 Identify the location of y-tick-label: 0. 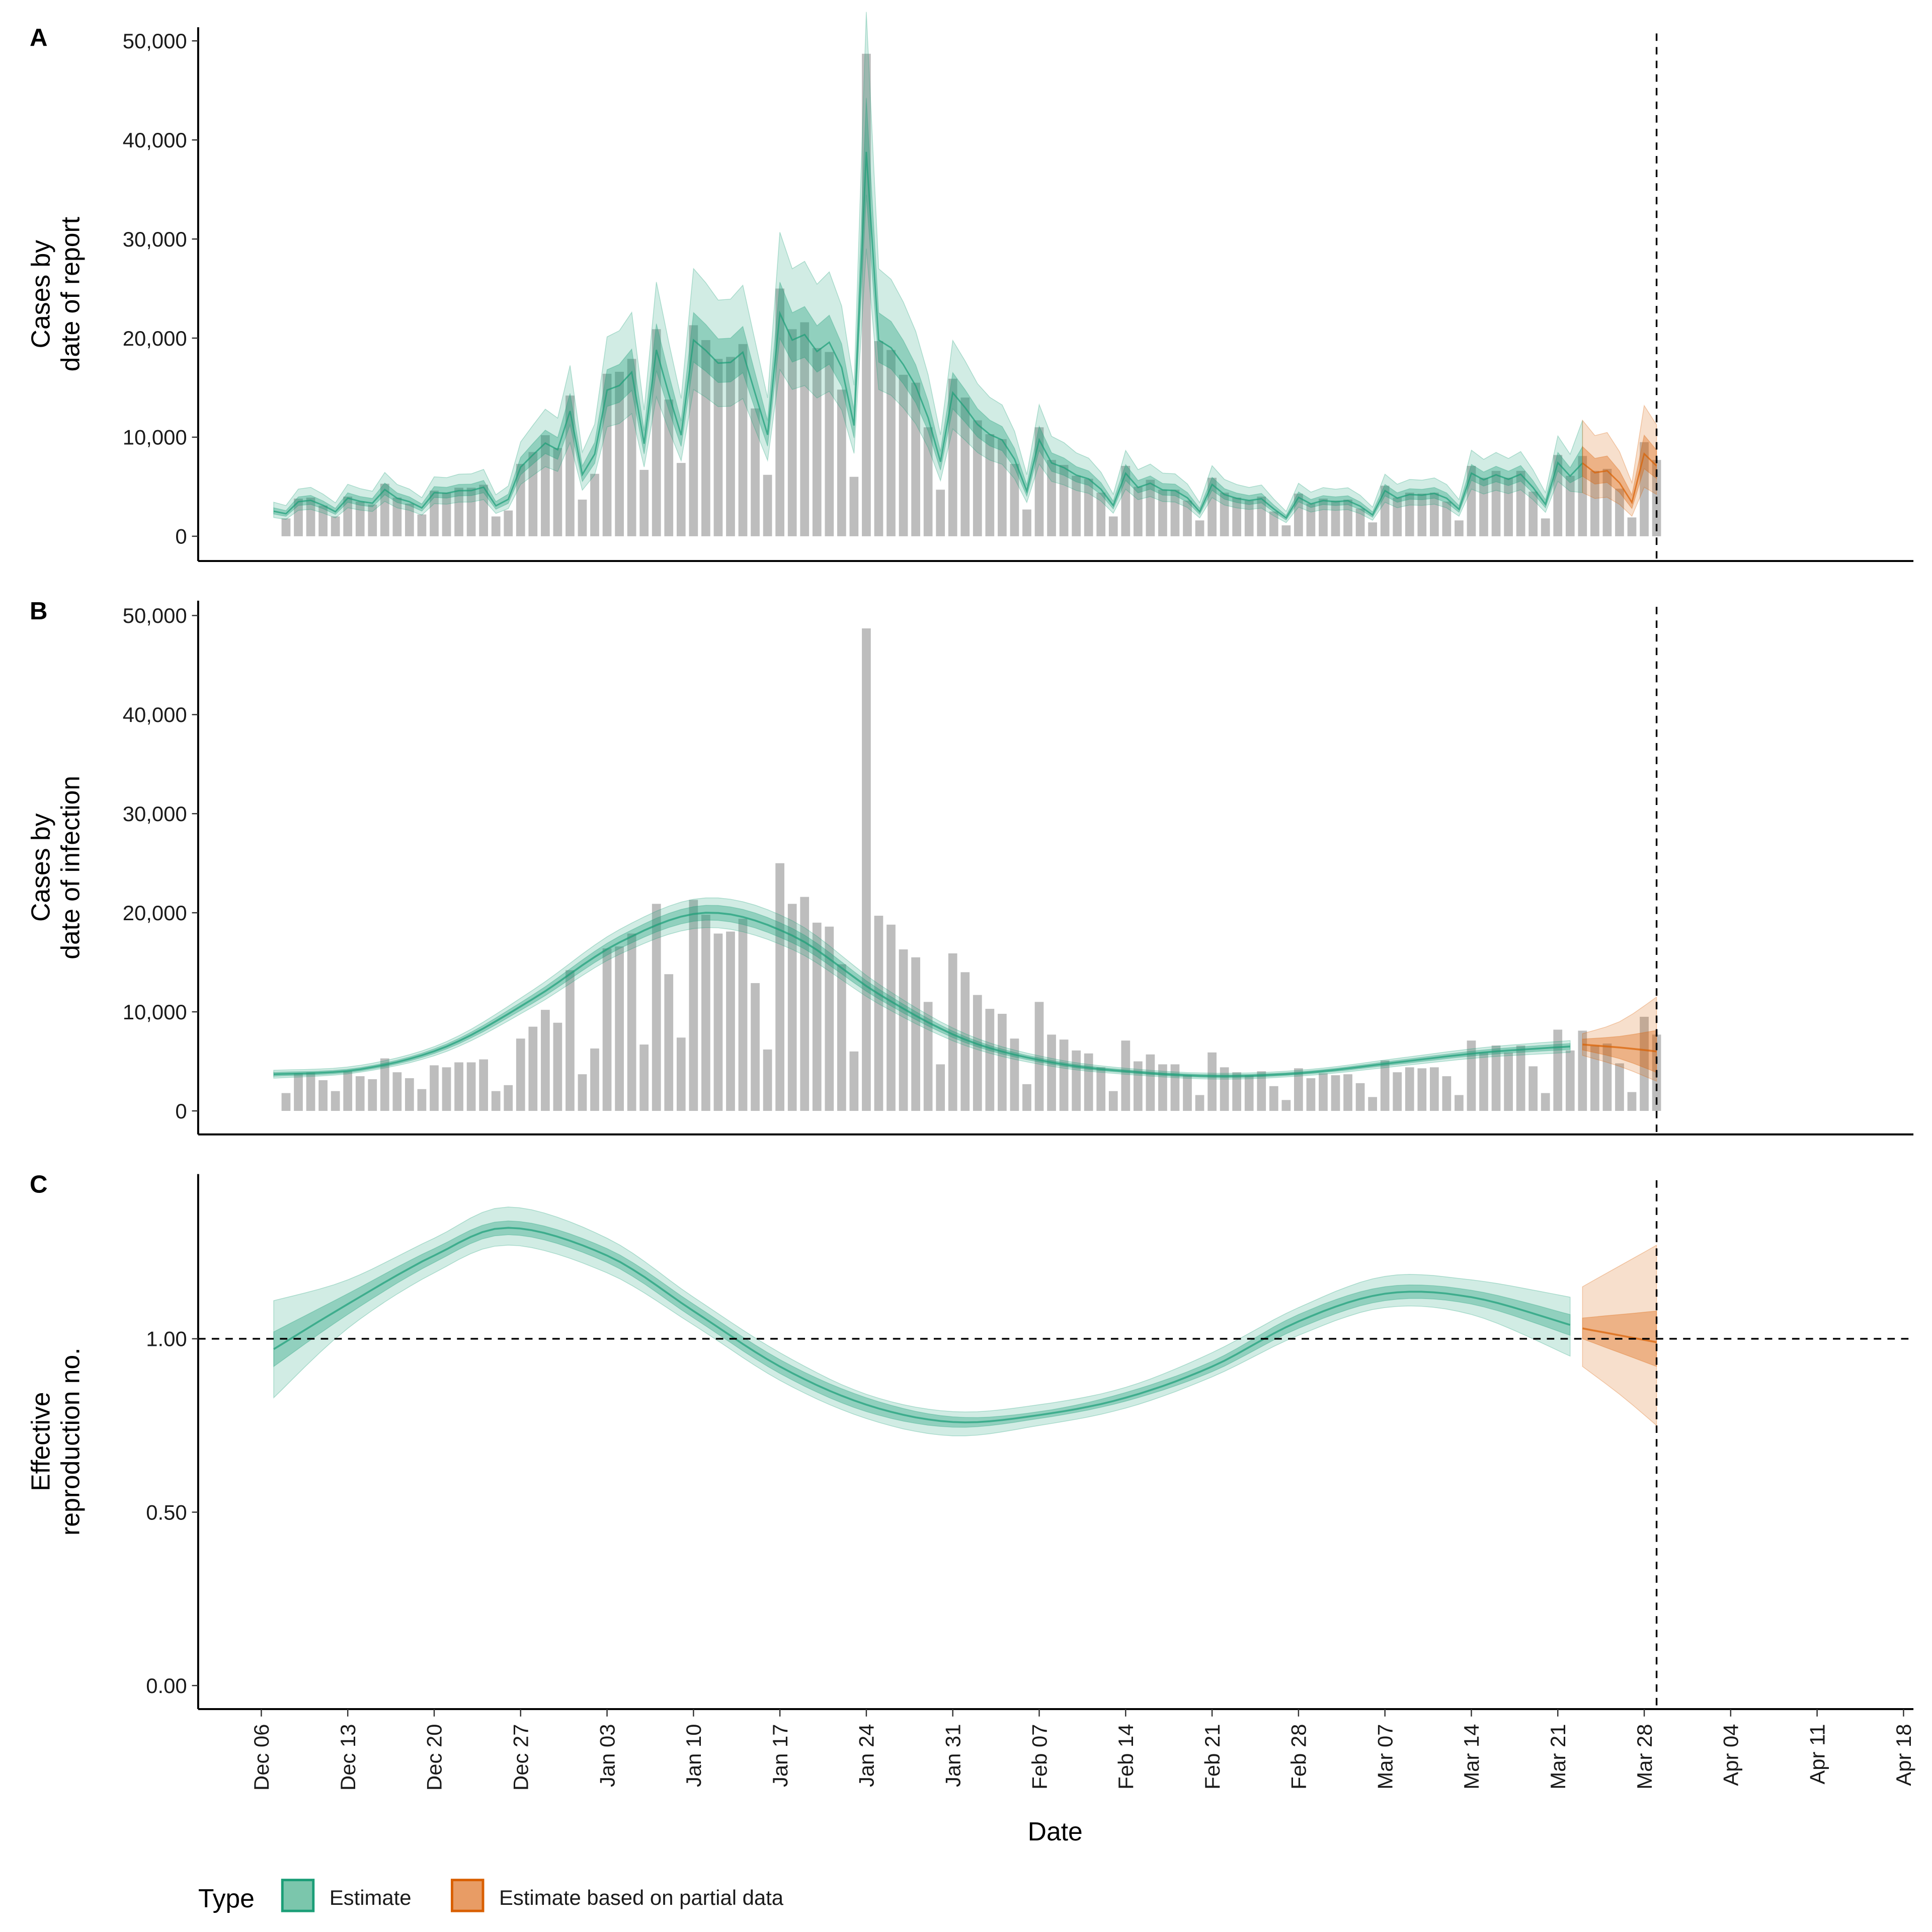
(181, 537).